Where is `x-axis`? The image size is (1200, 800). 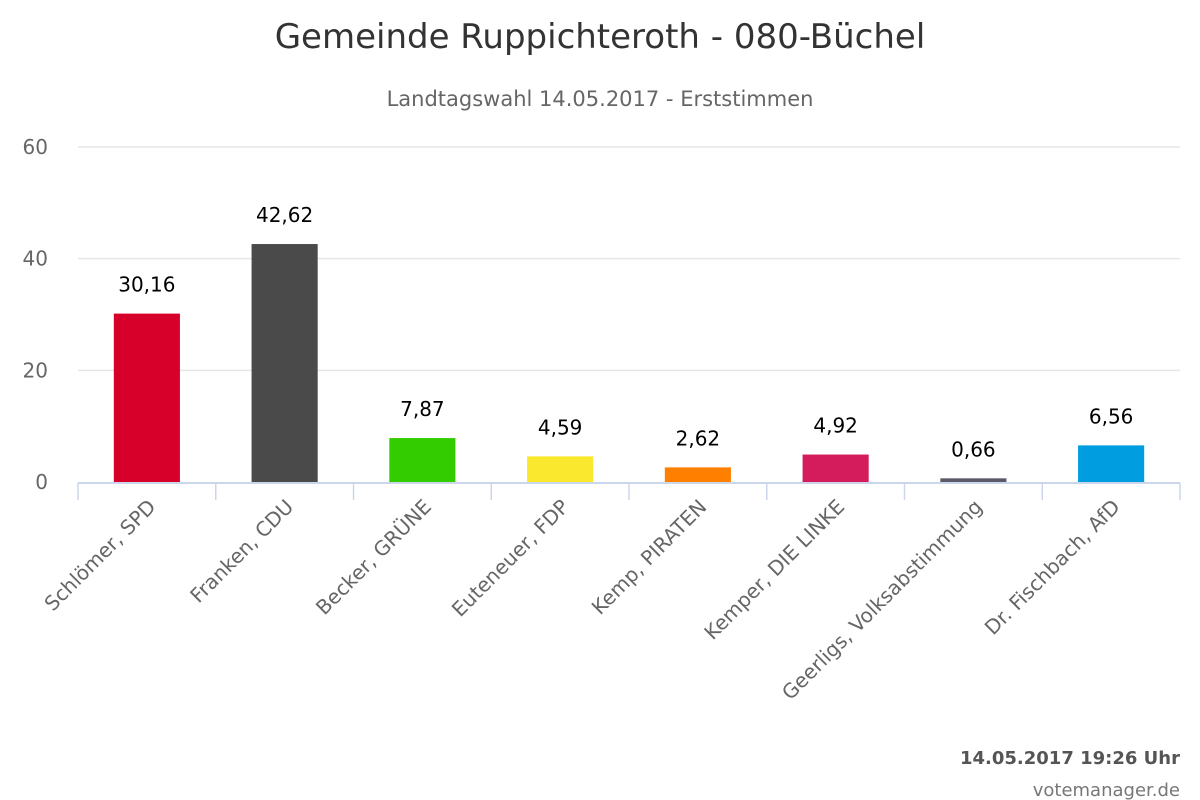 x-axis is located at coordinates (629, 491).